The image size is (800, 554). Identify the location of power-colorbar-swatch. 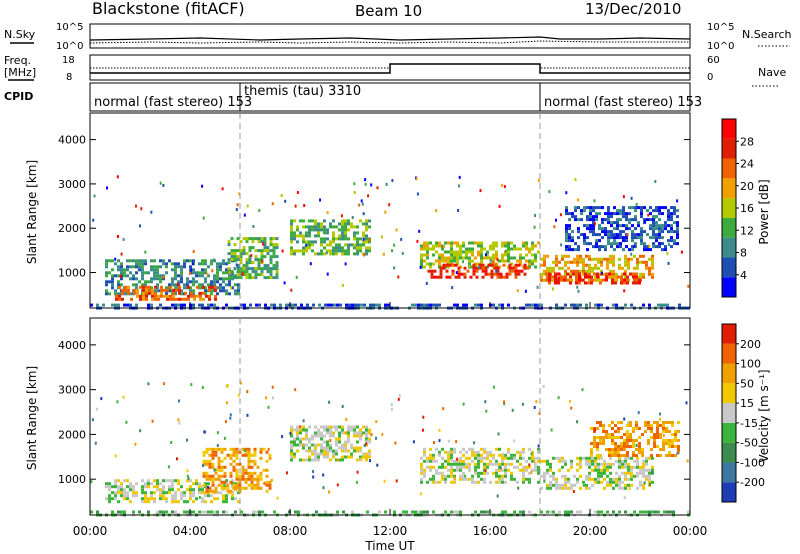
(729, 247).